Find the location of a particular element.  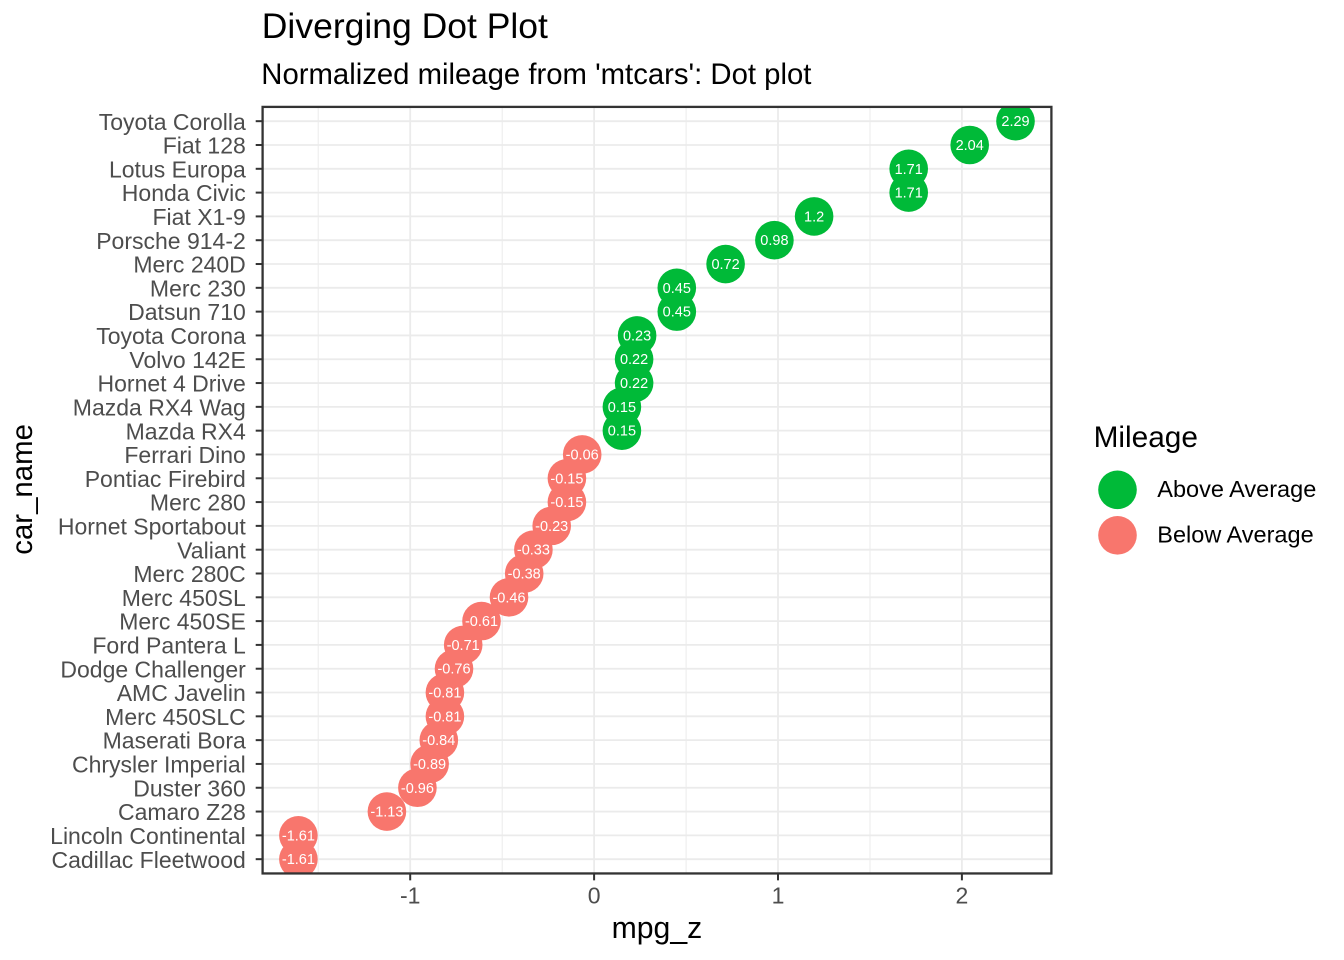

svg-text: Valiant is located at coordinates (211, 550).